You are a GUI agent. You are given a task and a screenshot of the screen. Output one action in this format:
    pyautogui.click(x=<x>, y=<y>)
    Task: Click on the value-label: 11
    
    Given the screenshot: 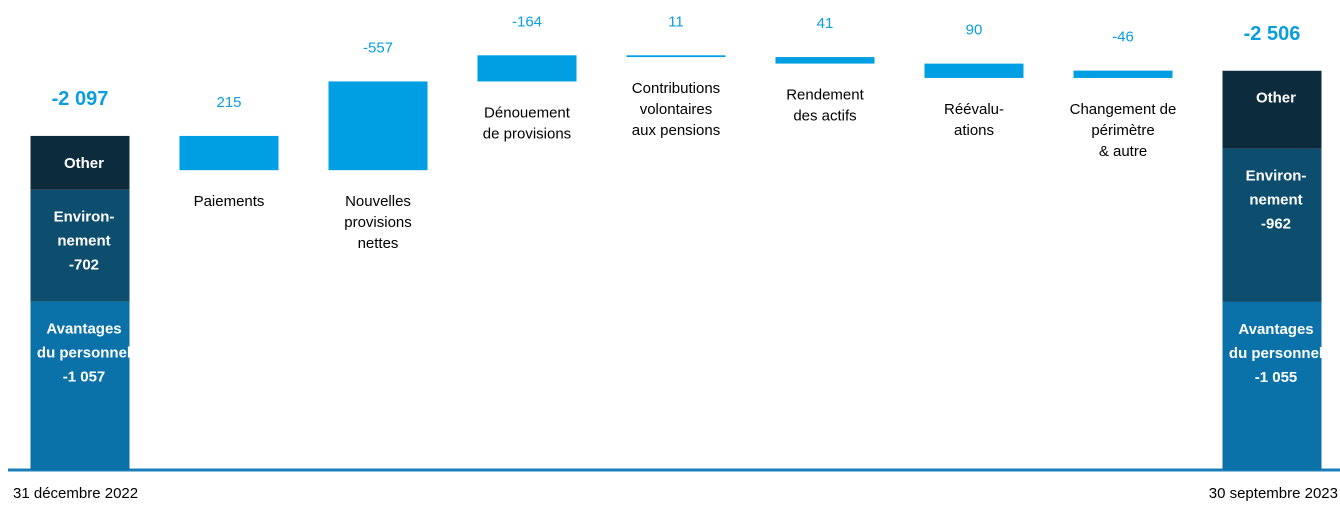 What is the action you would take?
    pyautogui.click(x=676, y=21)
    